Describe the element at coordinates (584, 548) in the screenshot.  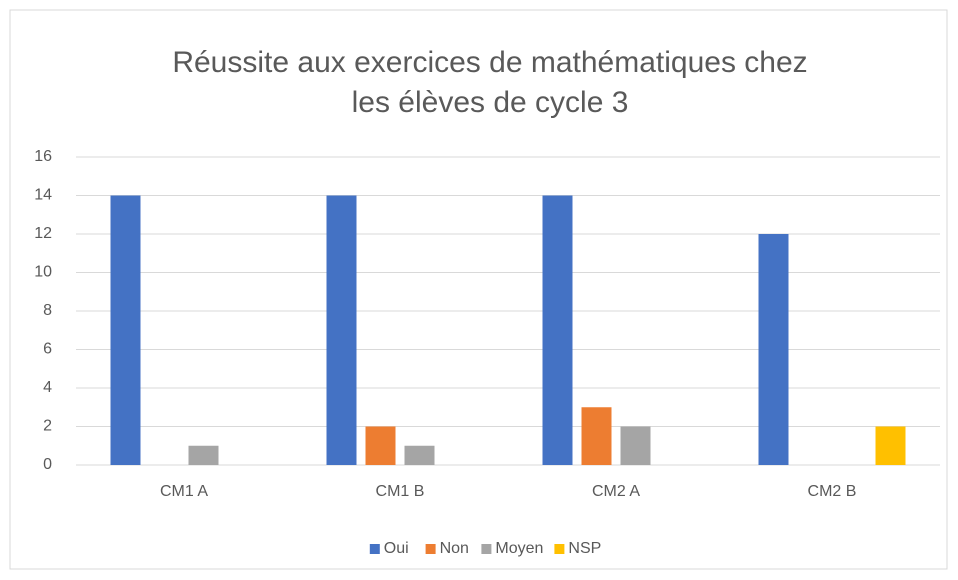
I see `legend-label: NSP` at that location.